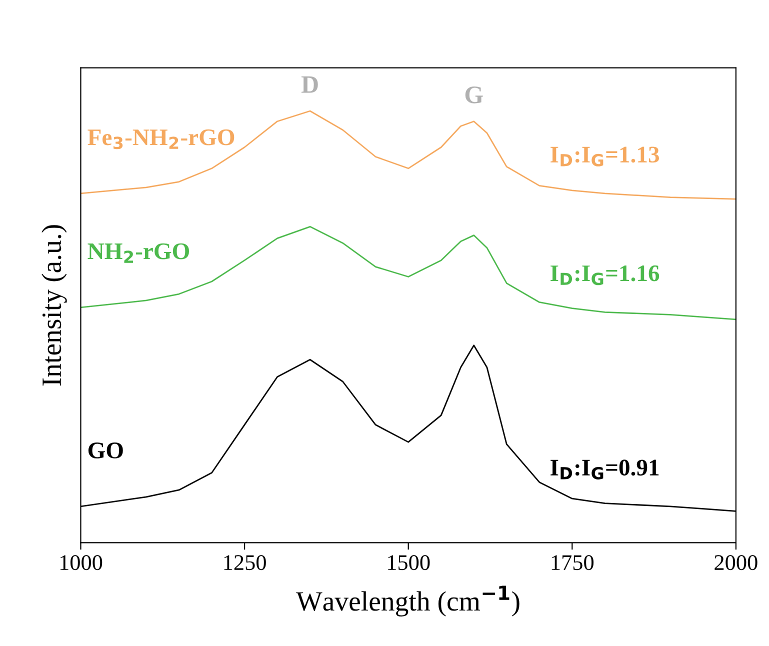 This screenshot has width=769, height=646. I want to click on annotation: D, so click(309, 84).